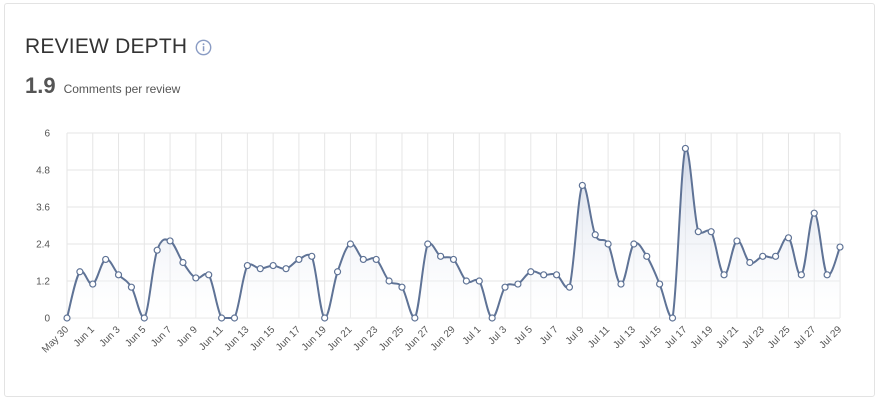 This screenshot has width=880, height=403. Describe the element at coordinates (575, 335) in the screenshot. I see `x-tick-label: Jul 9` at that location.